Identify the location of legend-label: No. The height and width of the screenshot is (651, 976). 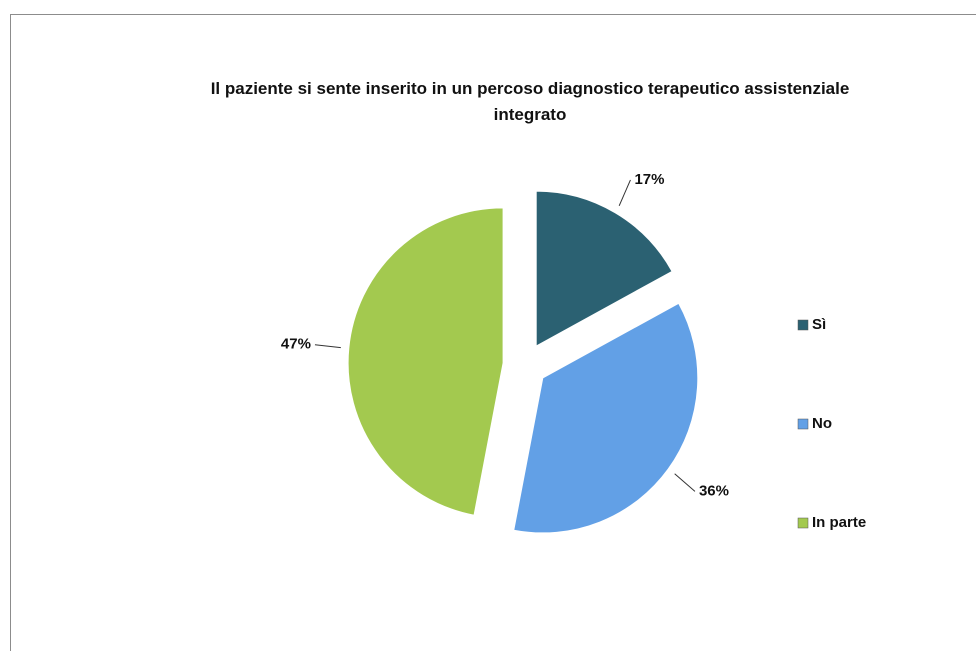
(822, 423).